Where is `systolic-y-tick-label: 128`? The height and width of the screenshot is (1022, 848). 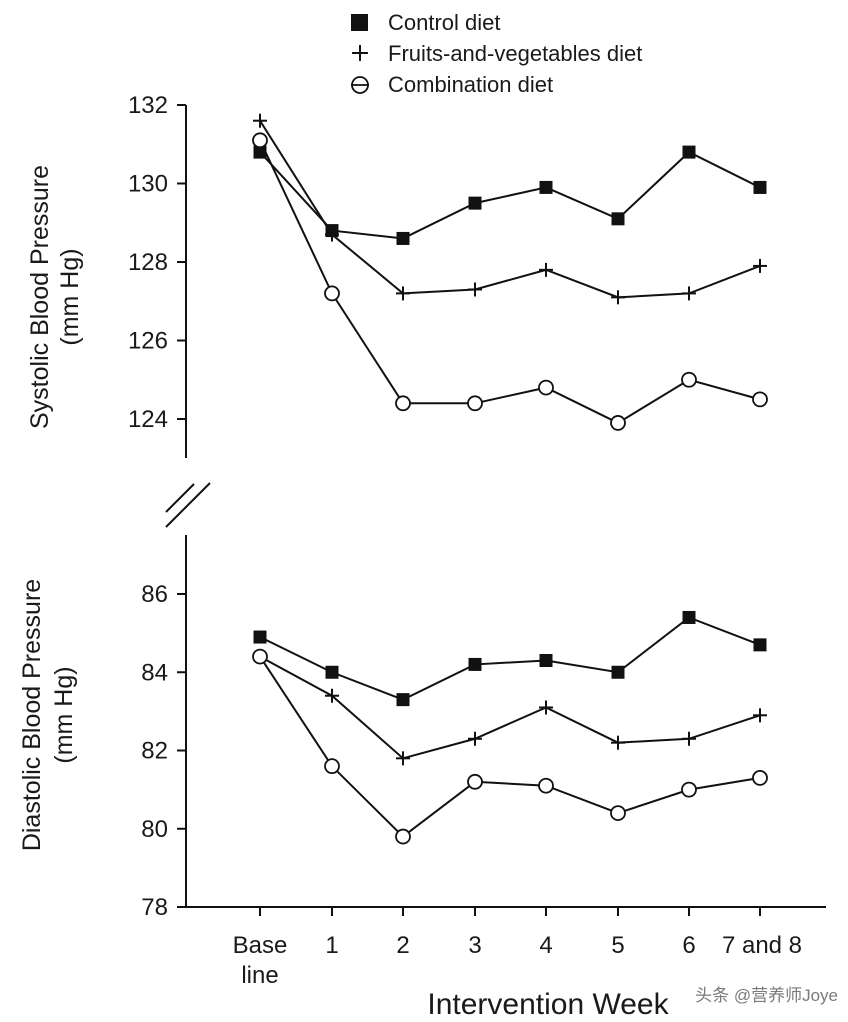 systolic-y-tick-label: 128 is located at coordinates (148, 262).